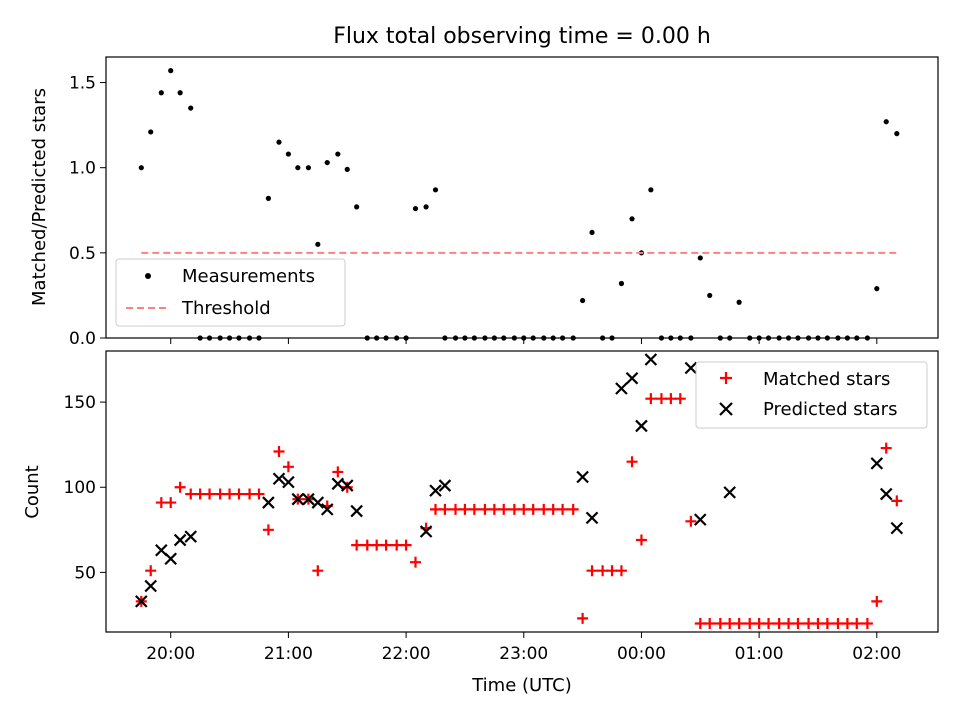  Describe the element at coordinates (82, 169) in the screenshot. I see `top-y-tick-label: 1.0` at that location.